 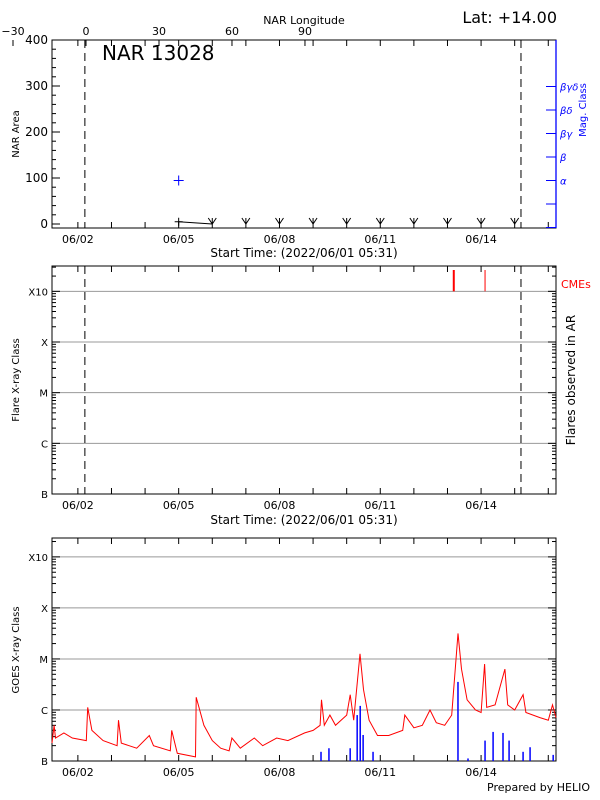 I want to click on y-tick-label: 400, so click(x=36, y=40).